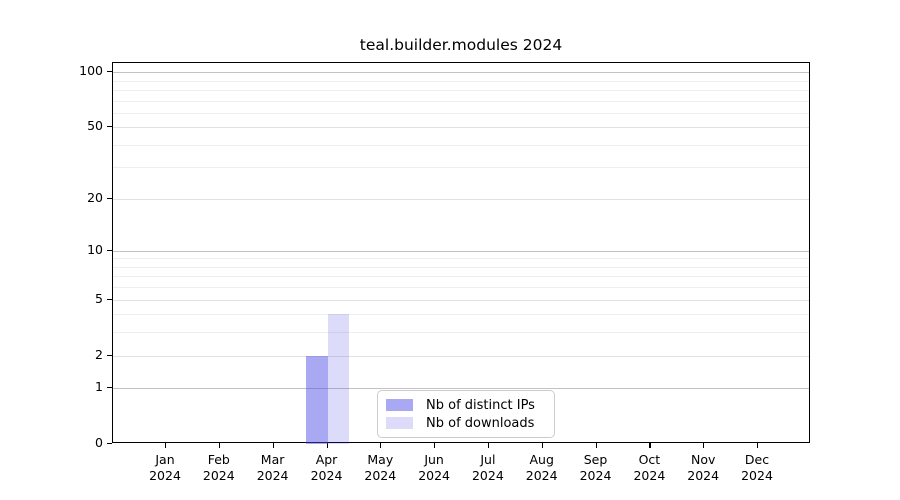 This screenshot has width=900, height=500. Describe the element at coordinates (99, 442) in the screenshot. I see `y-tick-label-0: 0` at that location.